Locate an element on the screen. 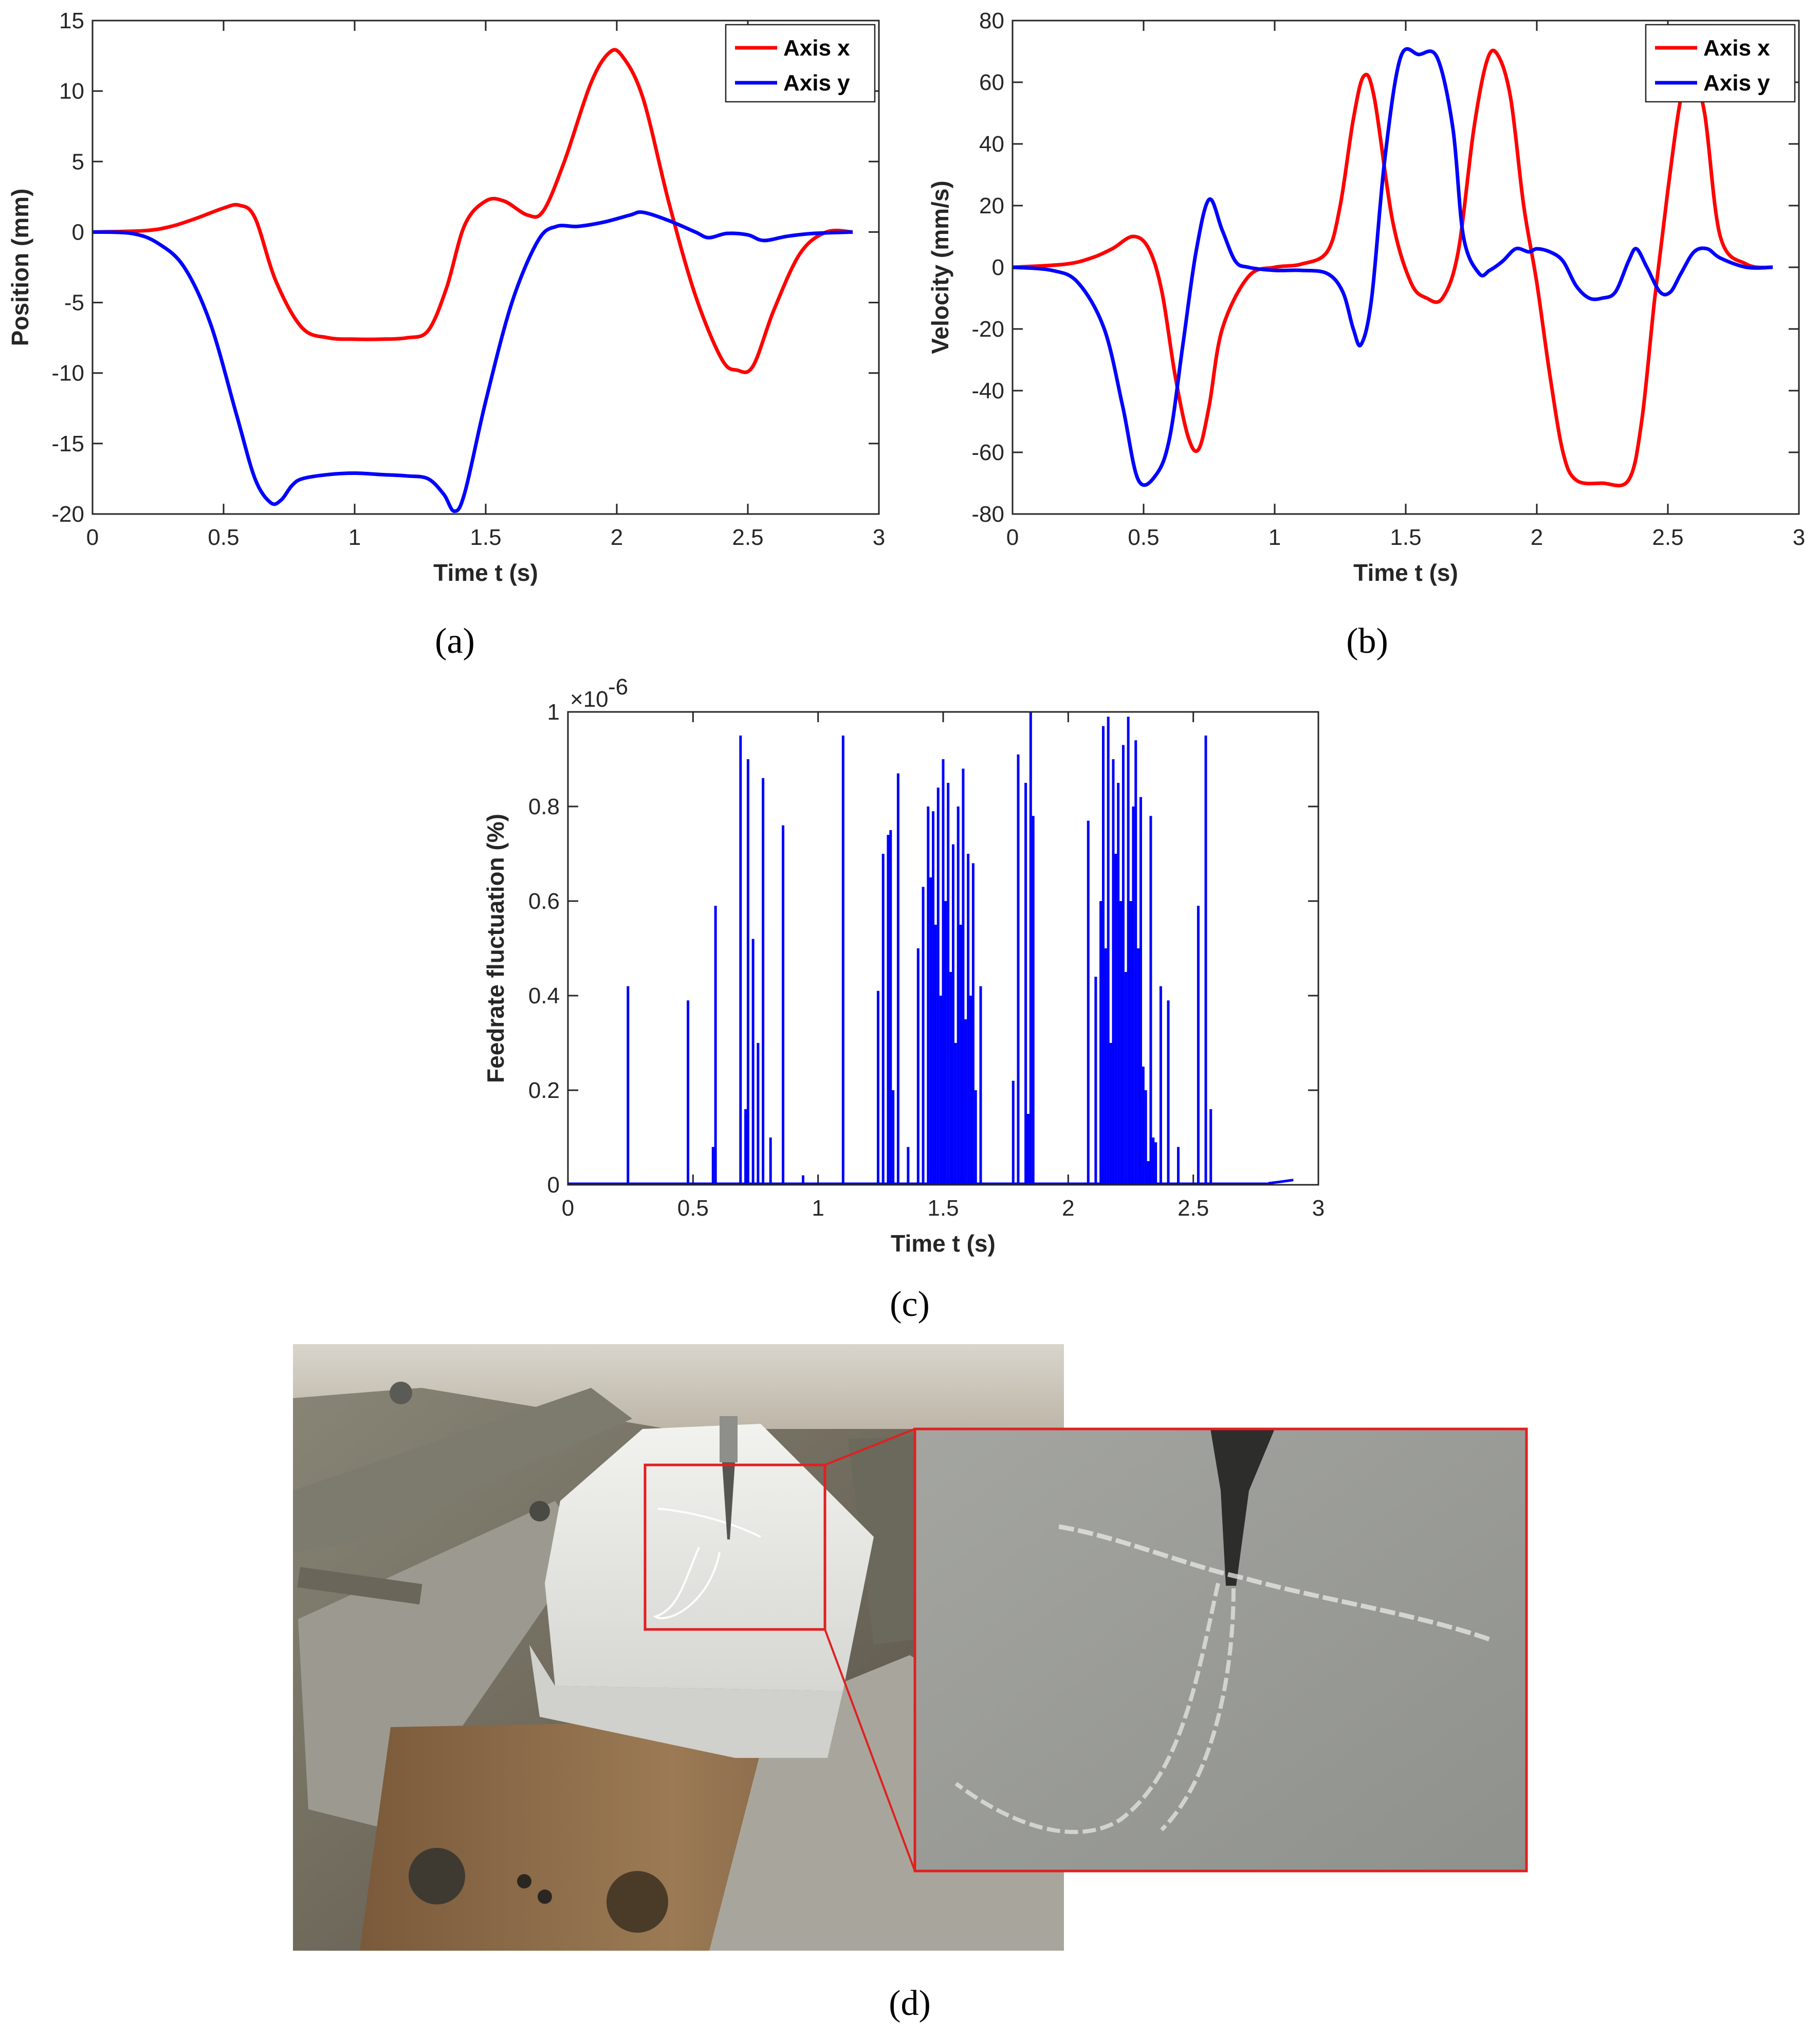 Image resolution: width=1820 pixels, height=2036 pixels. photo-top-wall is located at coordinates (678, 1386).